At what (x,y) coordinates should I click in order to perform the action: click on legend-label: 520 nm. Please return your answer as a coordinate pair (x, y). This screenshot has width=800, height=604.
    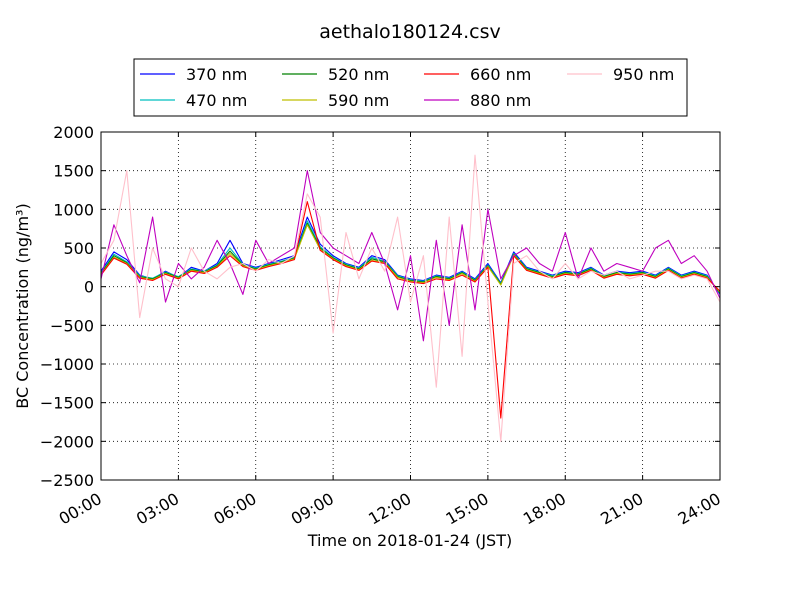
    Looking at the image, I should click on (358, 74).